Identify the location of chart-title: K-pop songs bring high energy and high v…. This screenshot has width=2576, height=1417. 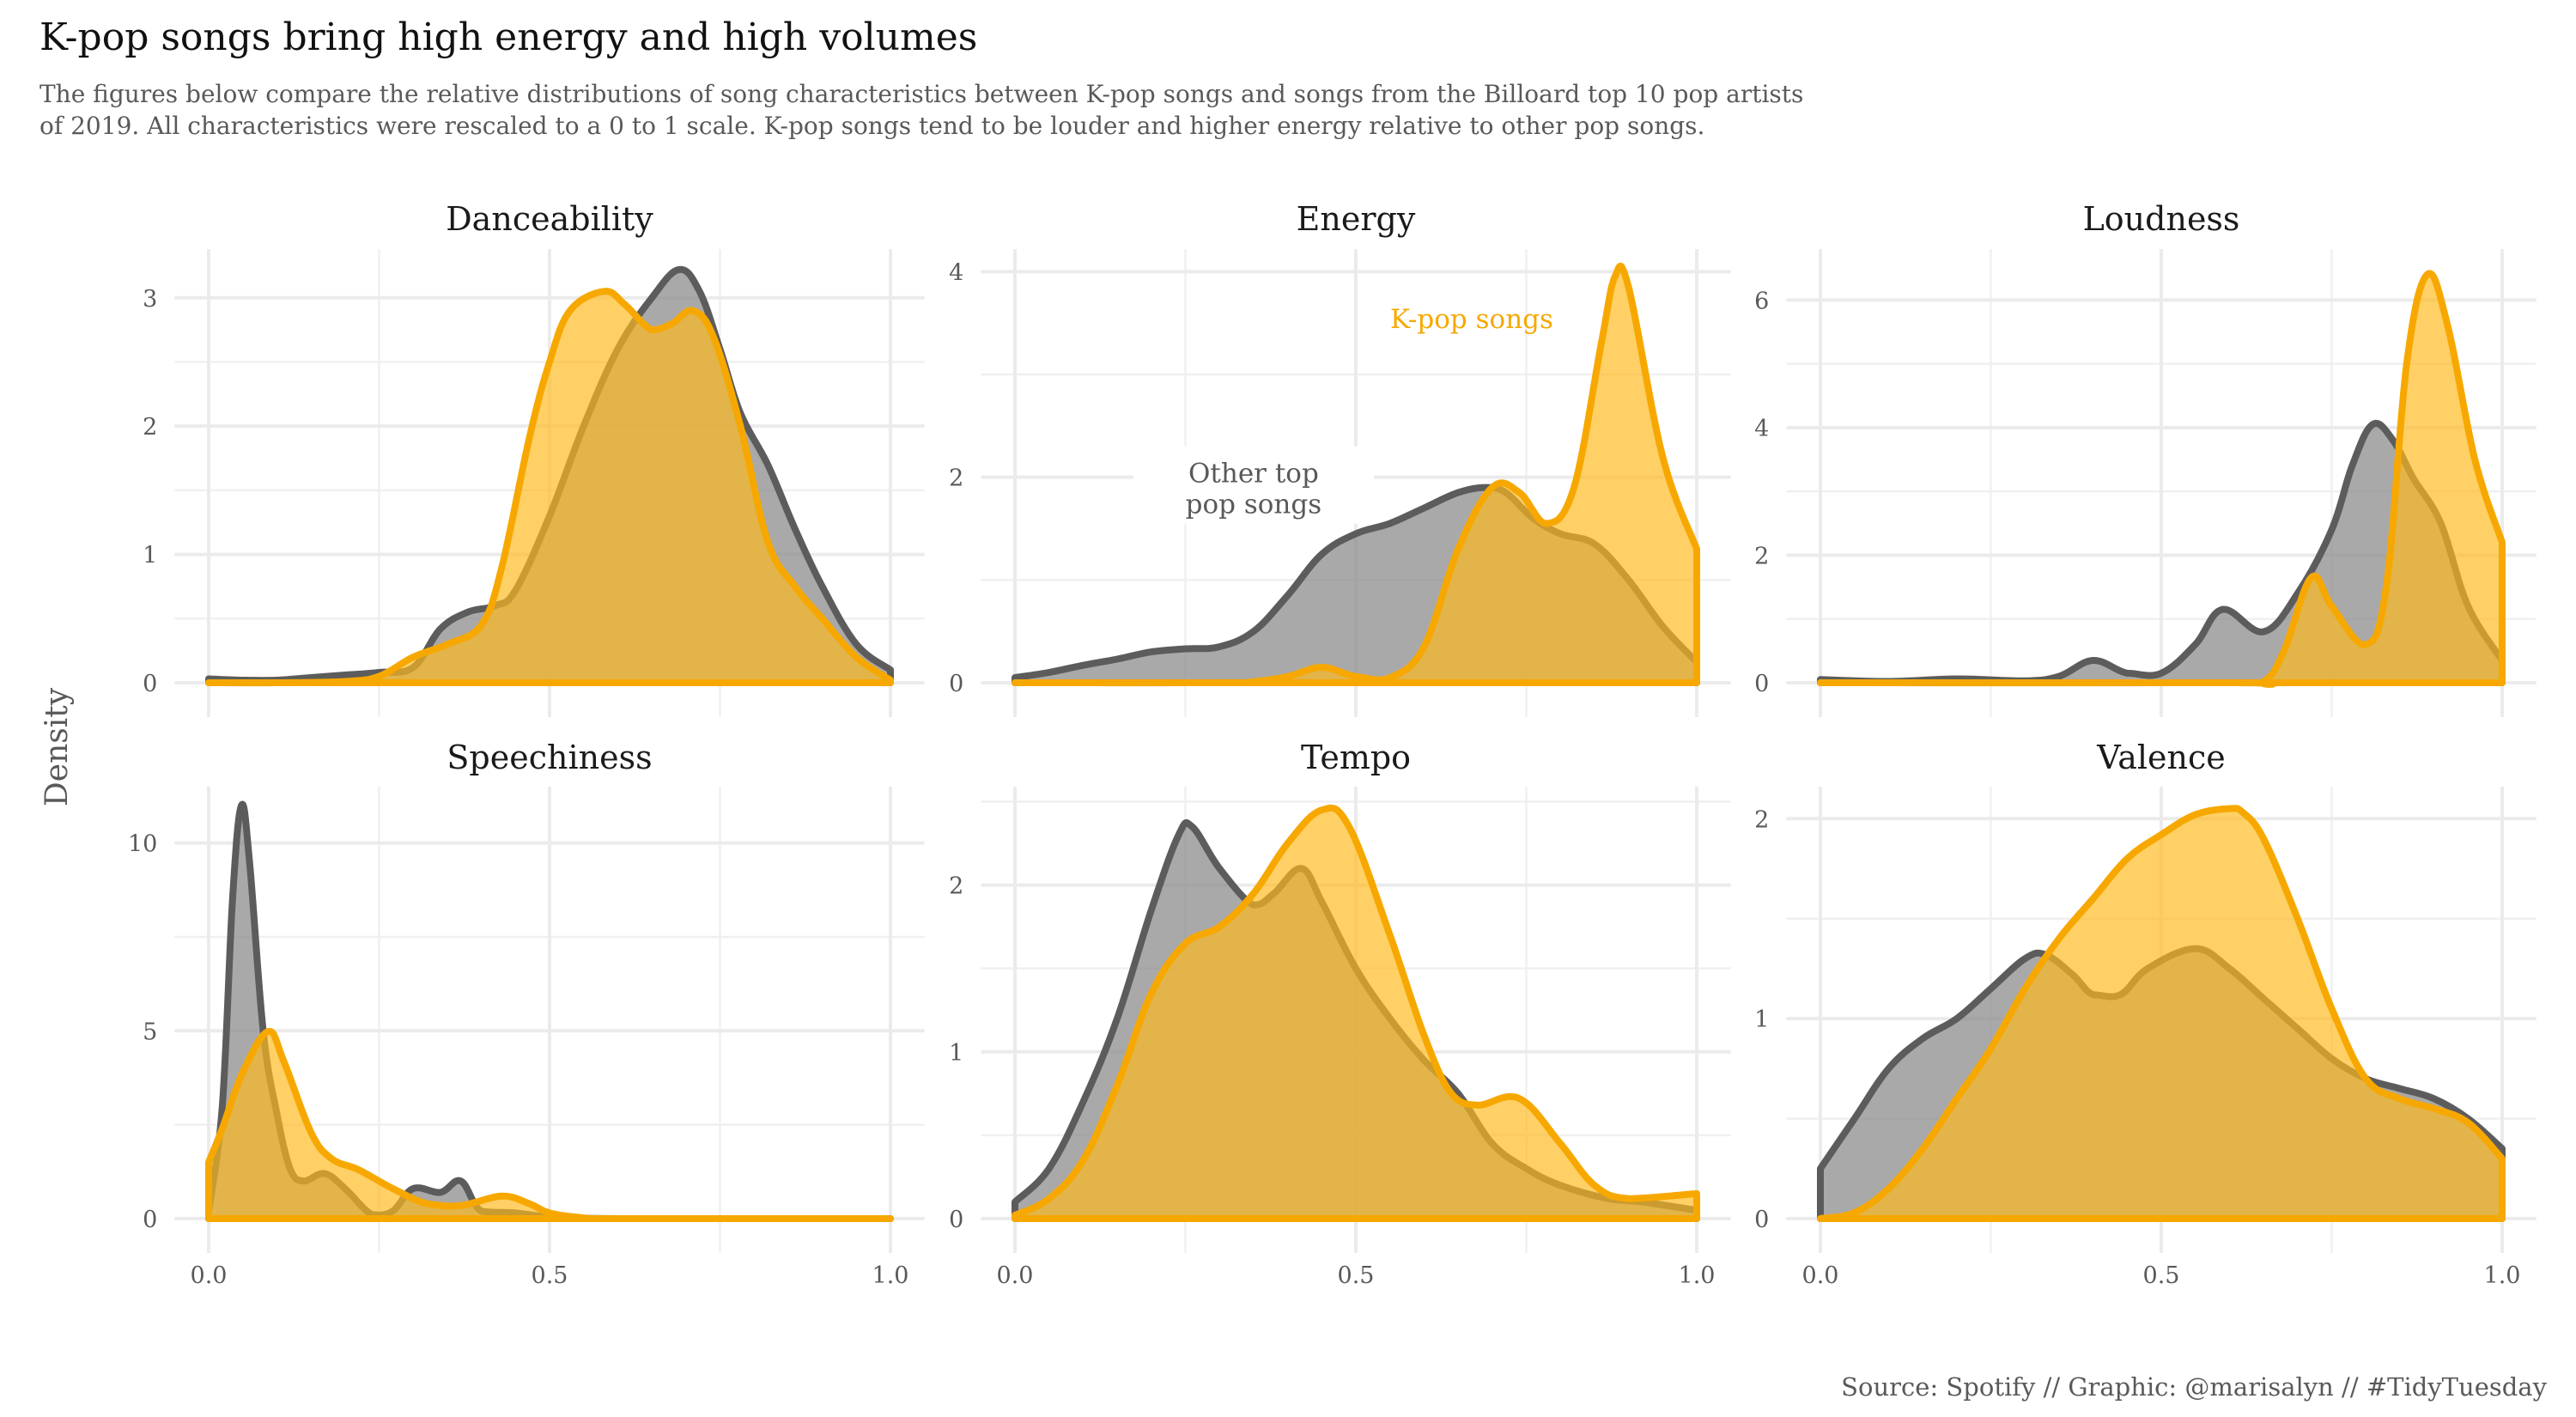
(508, 37).